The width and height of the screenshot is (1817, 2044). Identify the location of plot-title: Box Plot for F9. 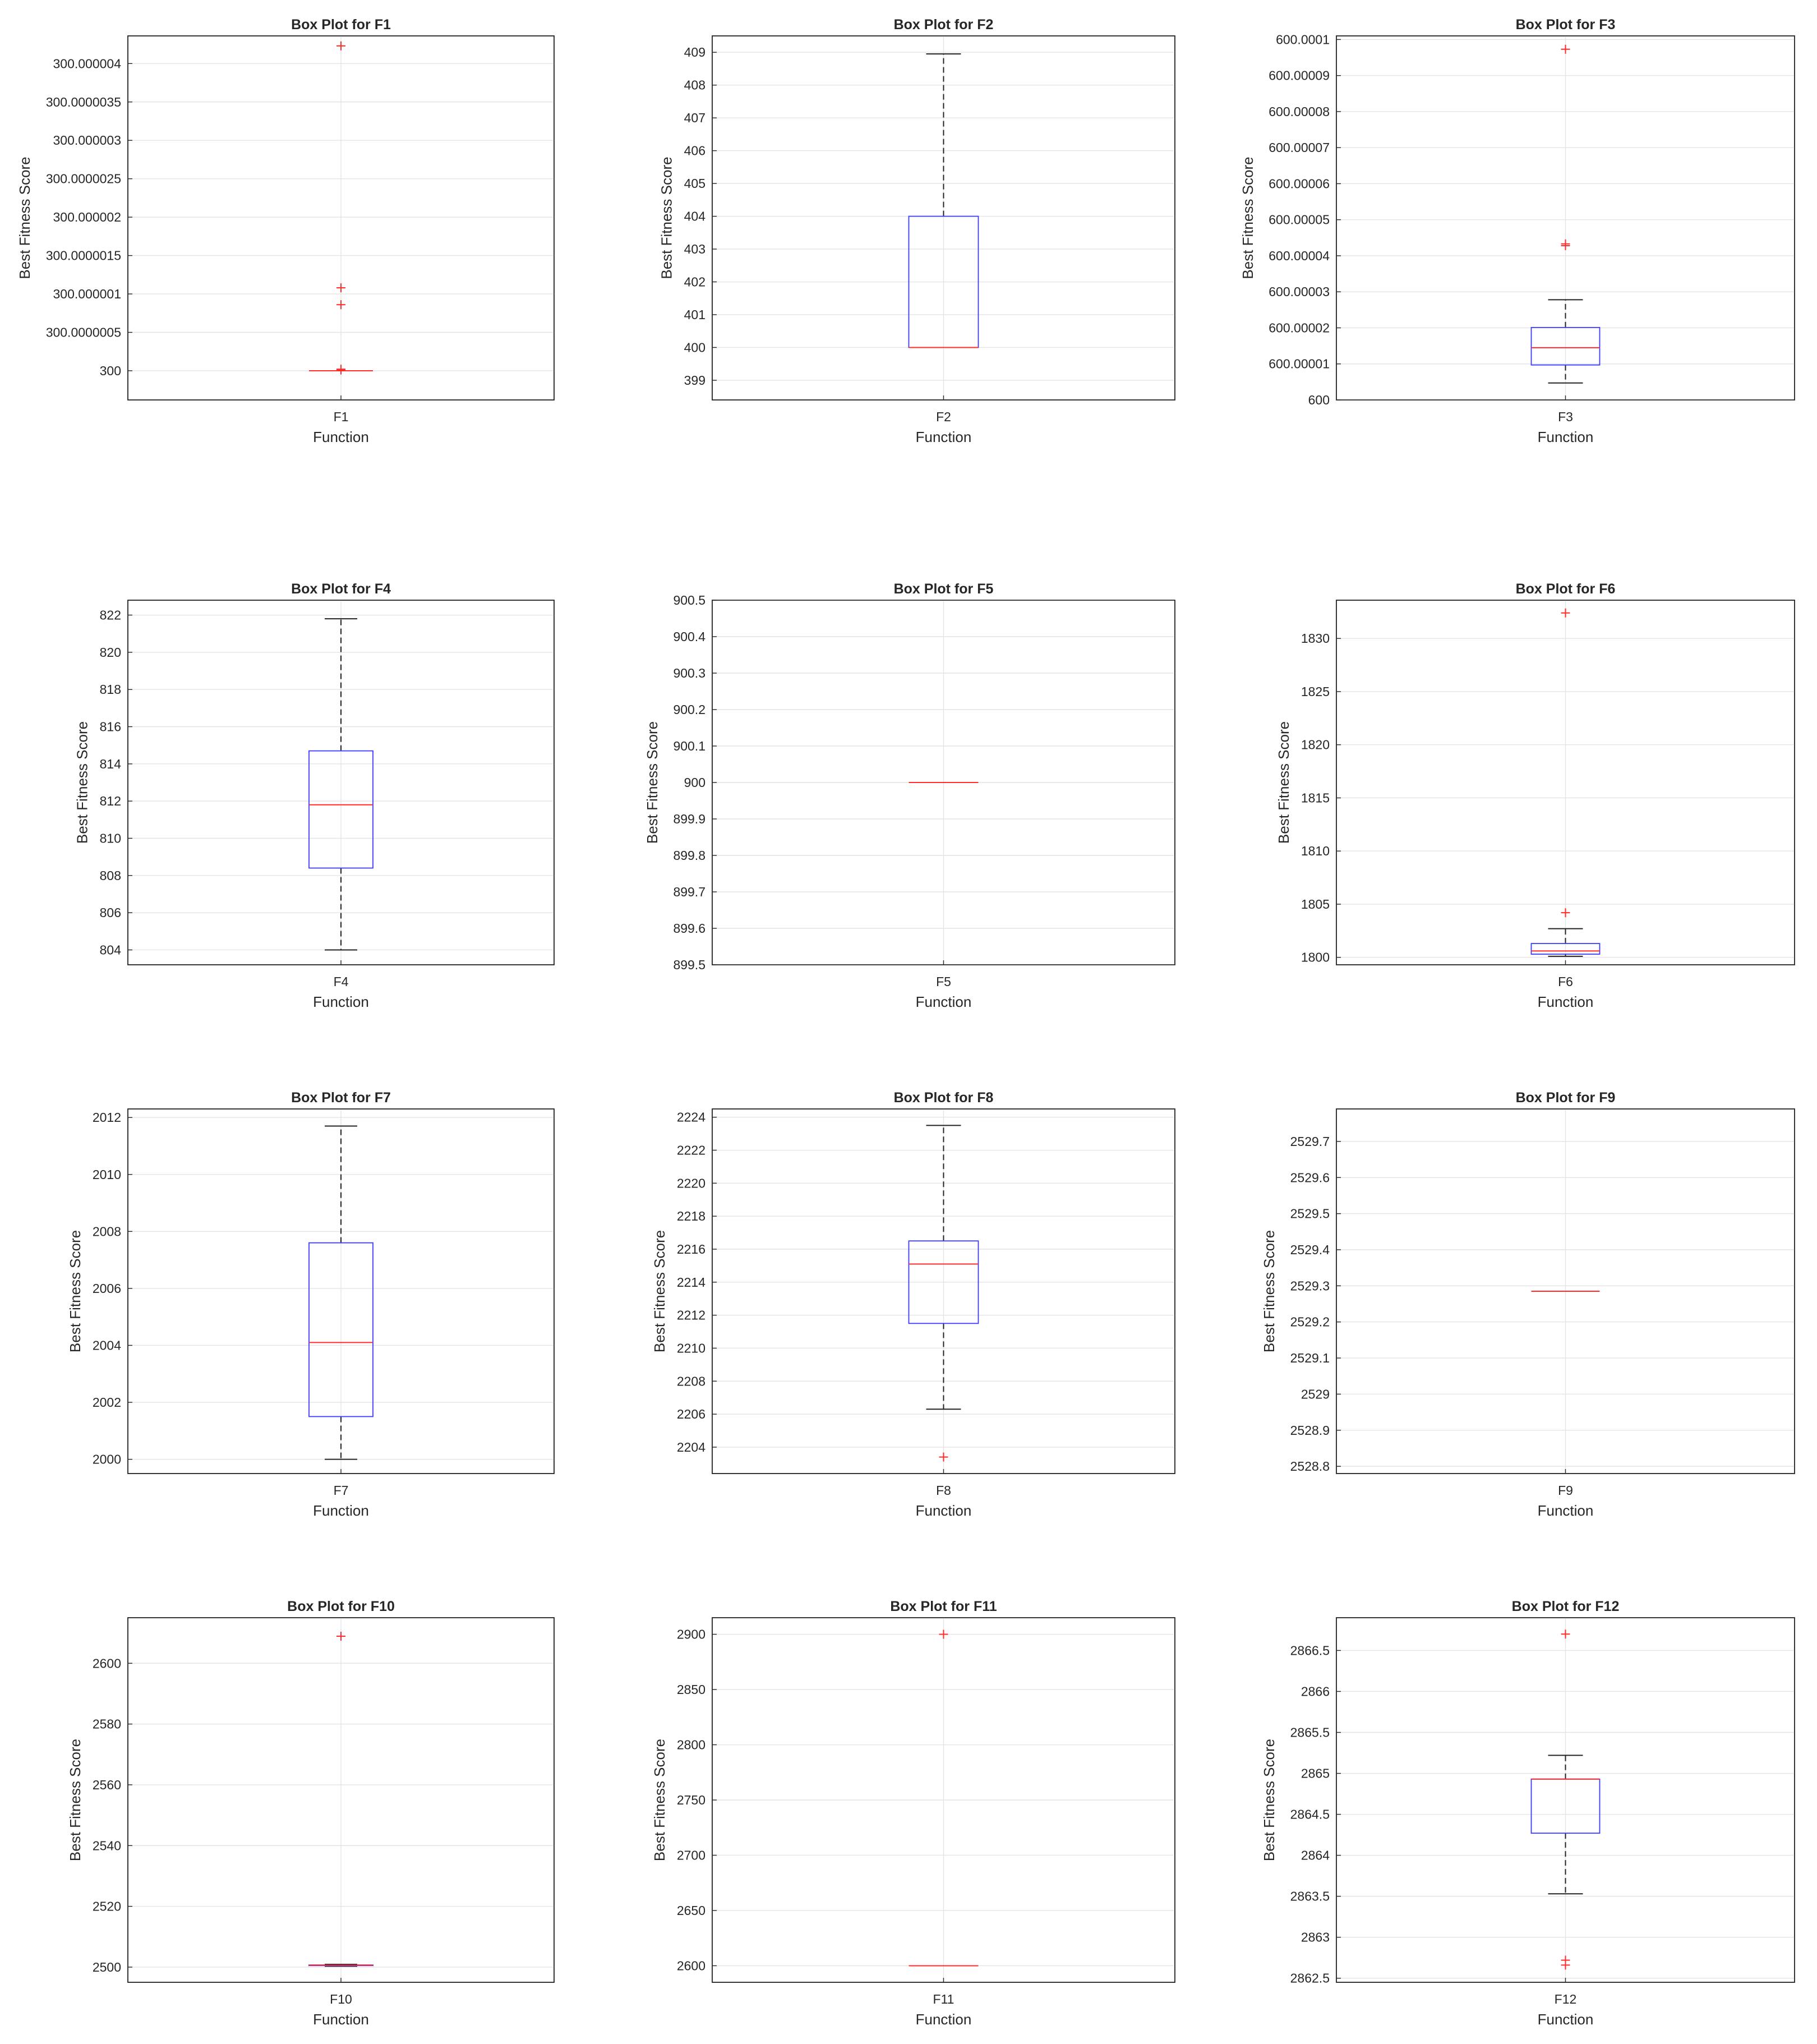
(1566, 1098).